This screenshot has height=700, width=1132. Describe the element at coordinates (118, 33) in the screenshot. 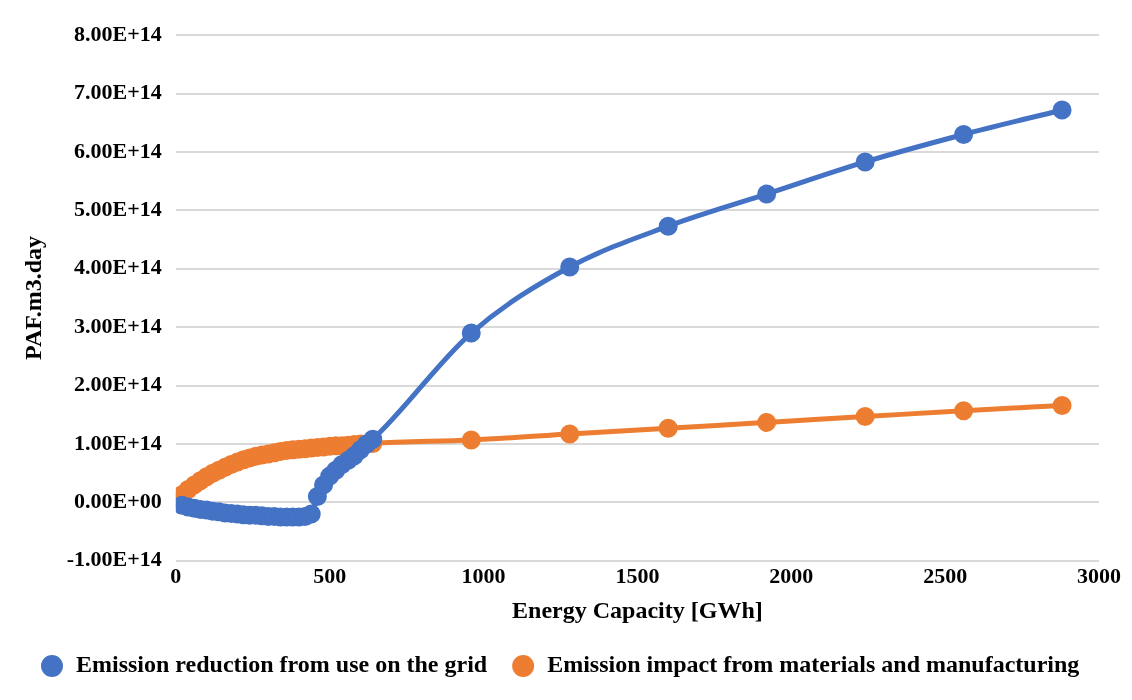

I see `y-tick-label: 8.00E+14` at that location.